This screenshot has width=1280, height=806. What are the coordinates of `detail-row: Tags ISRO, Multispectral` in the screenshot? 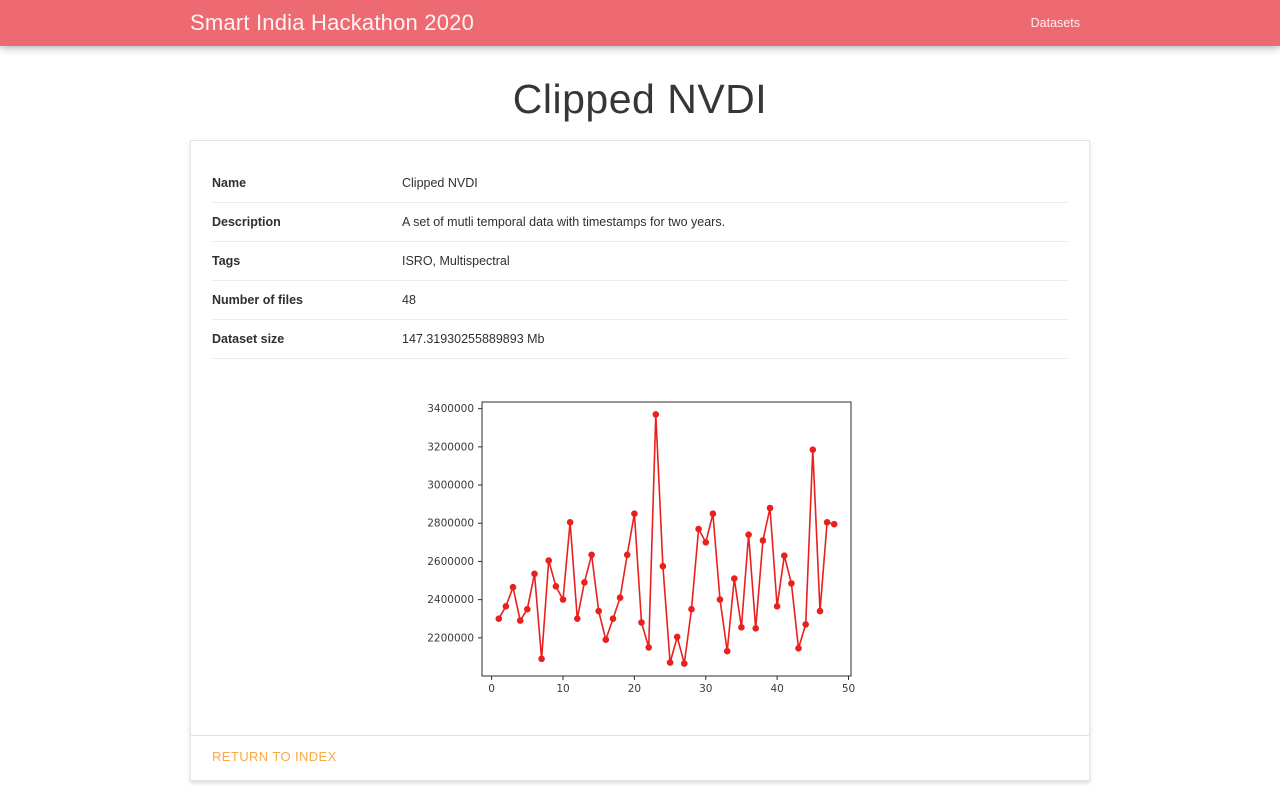 It's located at (640, 261).